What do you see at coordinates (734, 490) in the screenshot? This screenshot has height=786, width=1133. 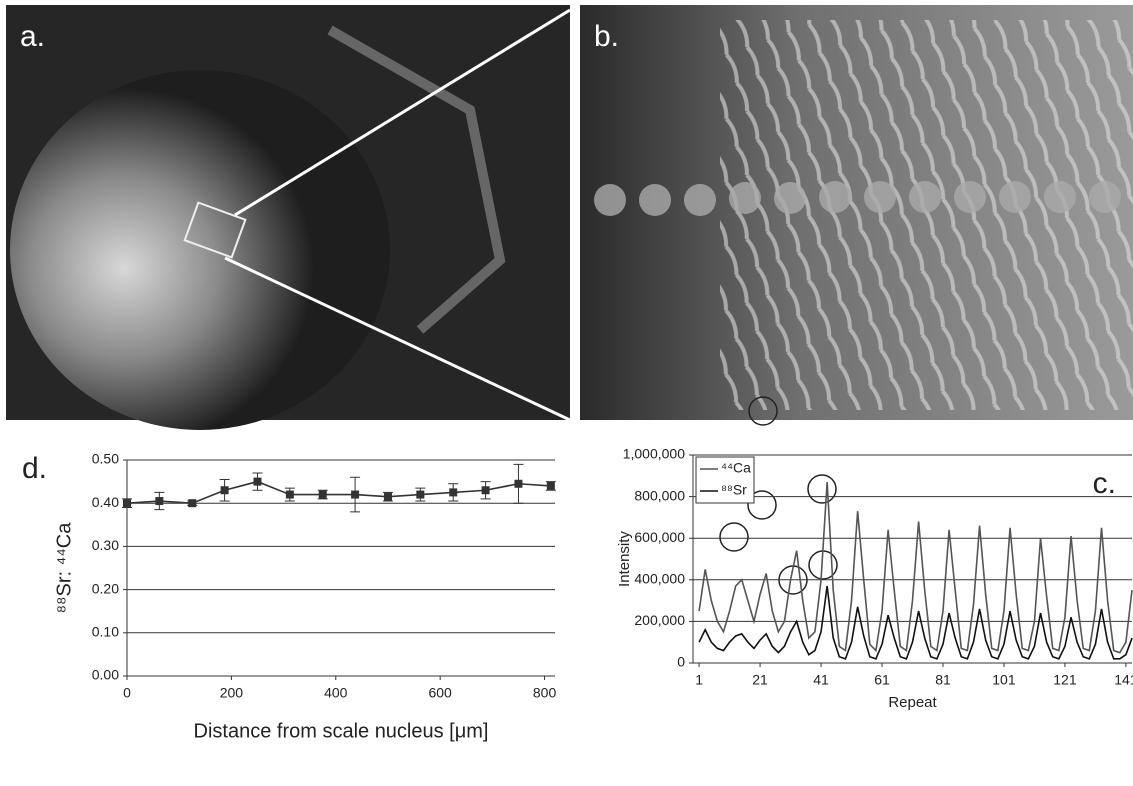 I see `legend-label: ⁸⁸Sr` at bounding box center [734, 490].